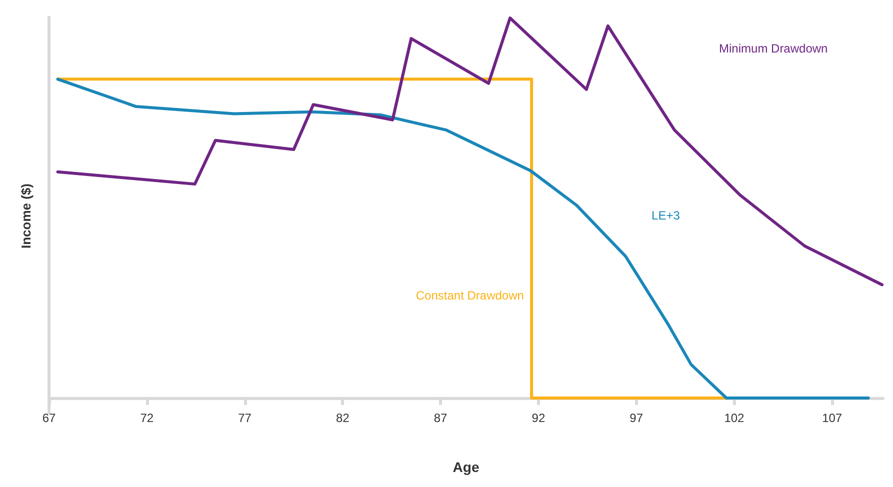 Image resolution: width=893 pixels, height=487 pixels. I want to click on x-tick-label: 107, so click(832, 418).